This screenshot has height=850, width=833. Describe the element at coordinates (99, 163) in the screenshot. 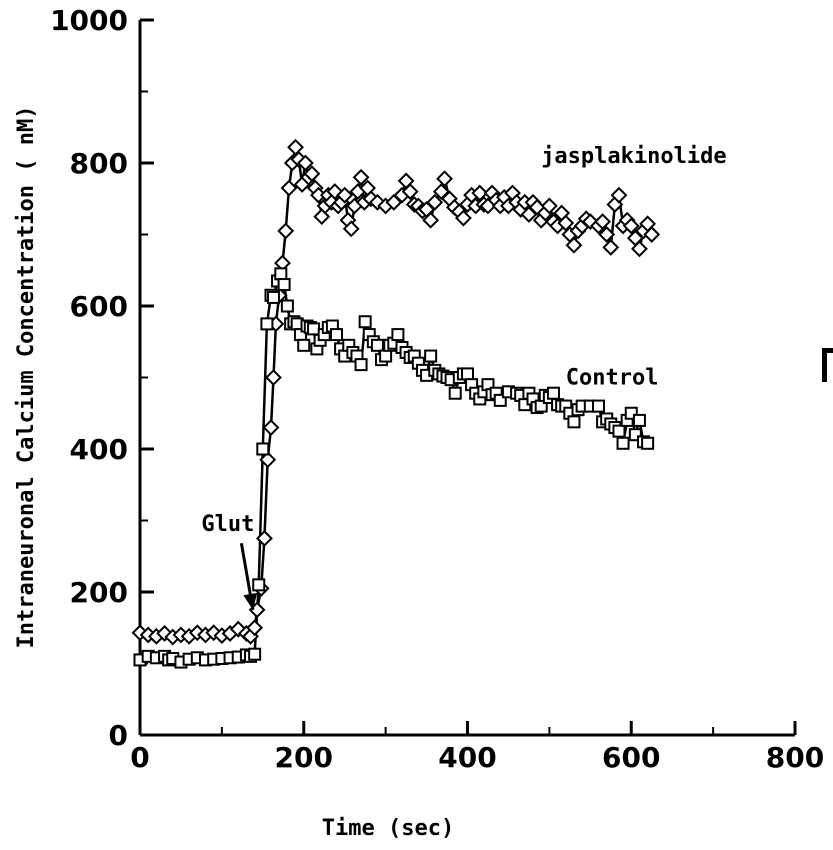

I see `y-tick-label: 800` at that location.